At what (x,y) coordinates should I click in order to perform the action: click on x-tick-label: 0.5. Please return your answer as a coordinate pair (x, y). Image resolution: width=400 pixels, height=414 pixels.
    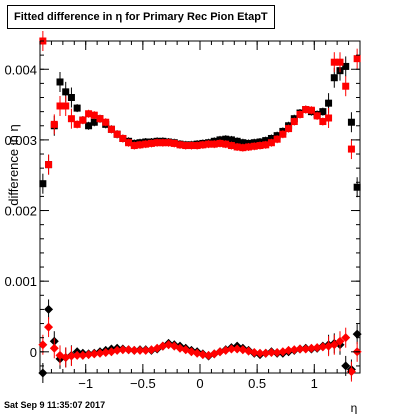
    Looking at the image, I should click on (257, 383).